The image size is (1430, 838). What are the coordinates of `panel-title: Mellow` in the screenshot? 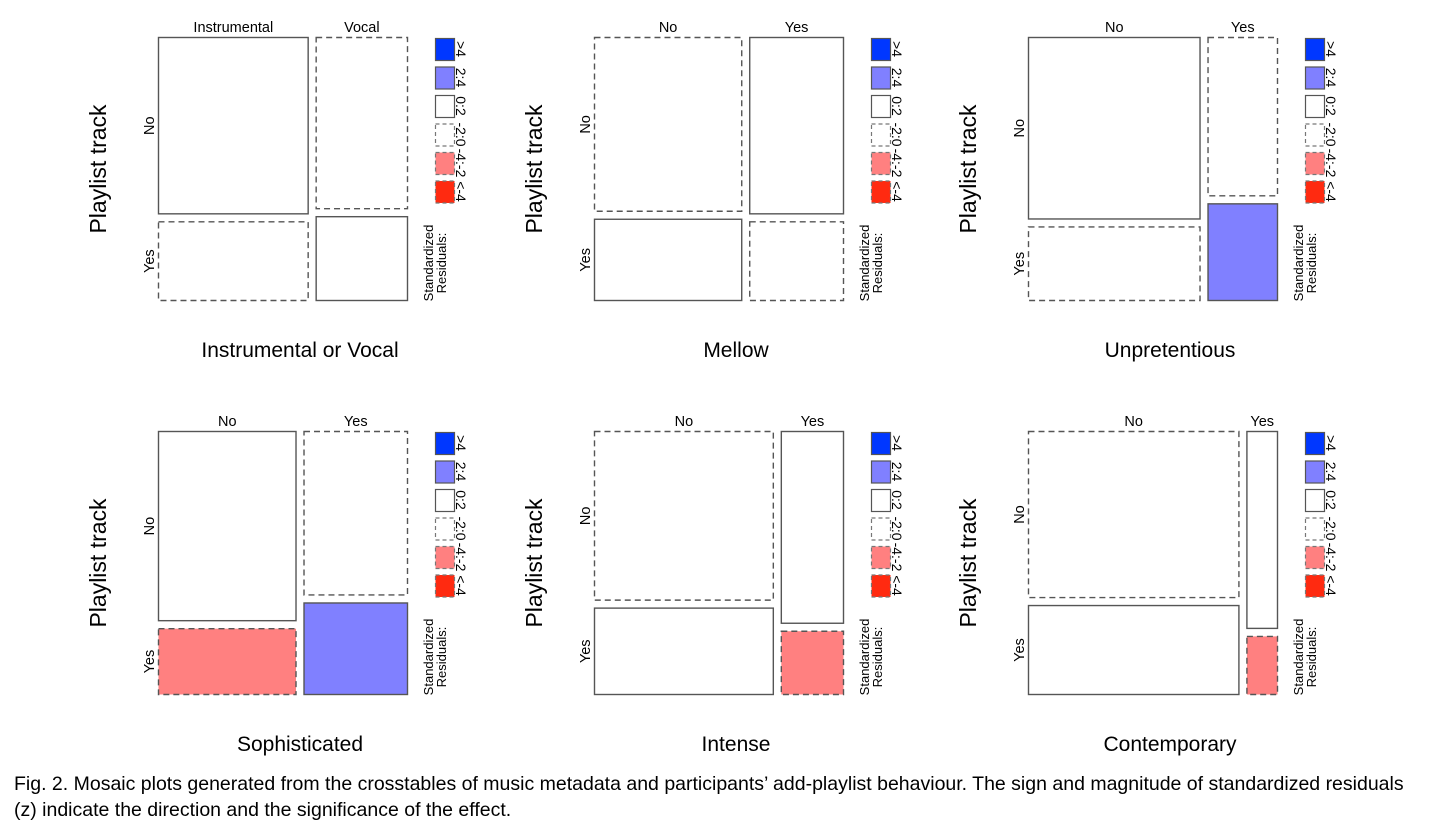 It's located at (736, 350).